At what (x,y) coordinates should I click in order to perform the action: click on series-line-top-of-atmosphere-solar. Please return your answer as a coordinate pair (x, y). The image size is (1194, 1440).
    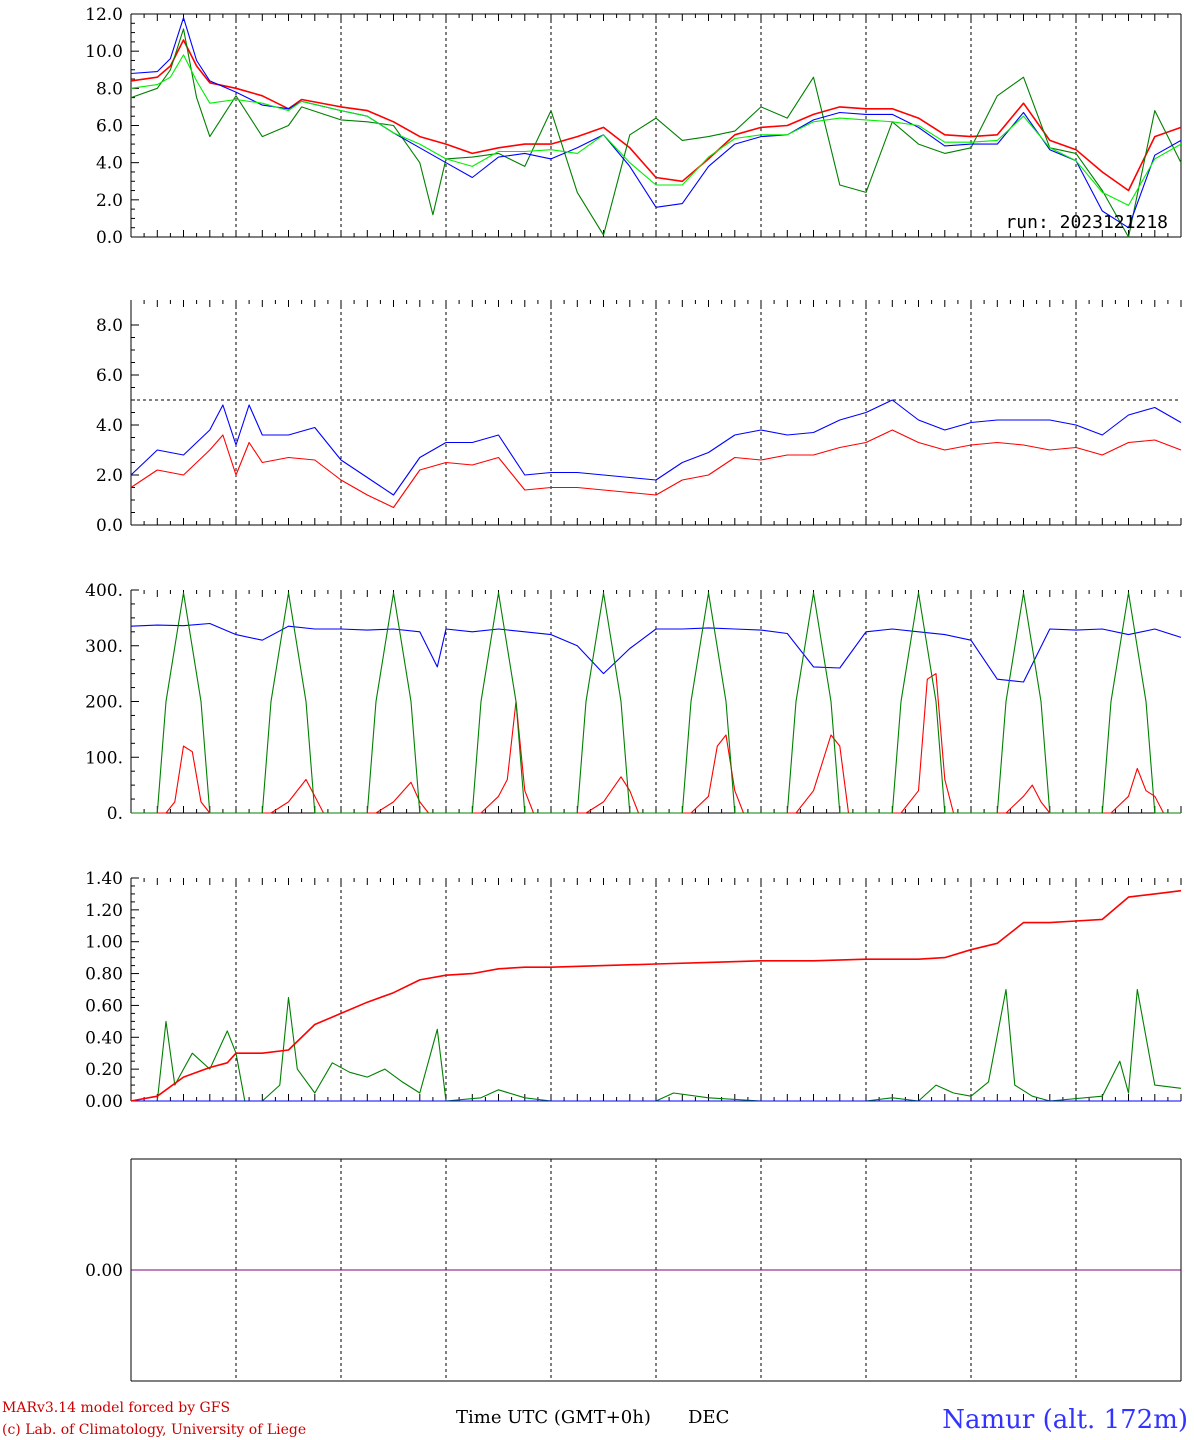
    Looking at the image, I should click on (656, 703).